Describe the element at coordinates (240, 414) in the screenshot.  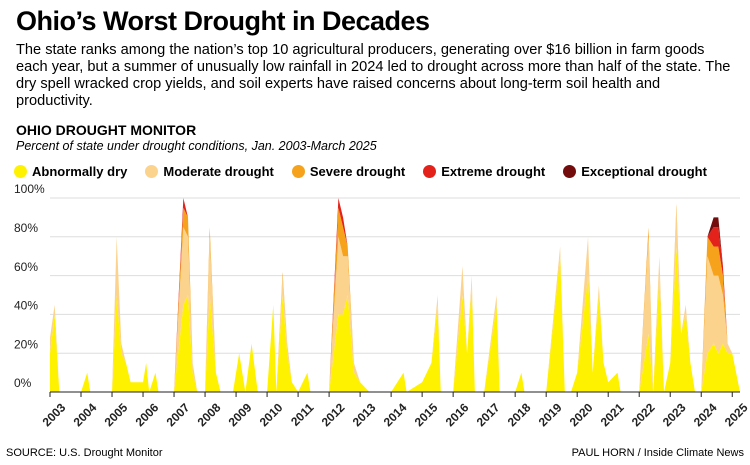
I see `x-tick-label: 2009` at that location.